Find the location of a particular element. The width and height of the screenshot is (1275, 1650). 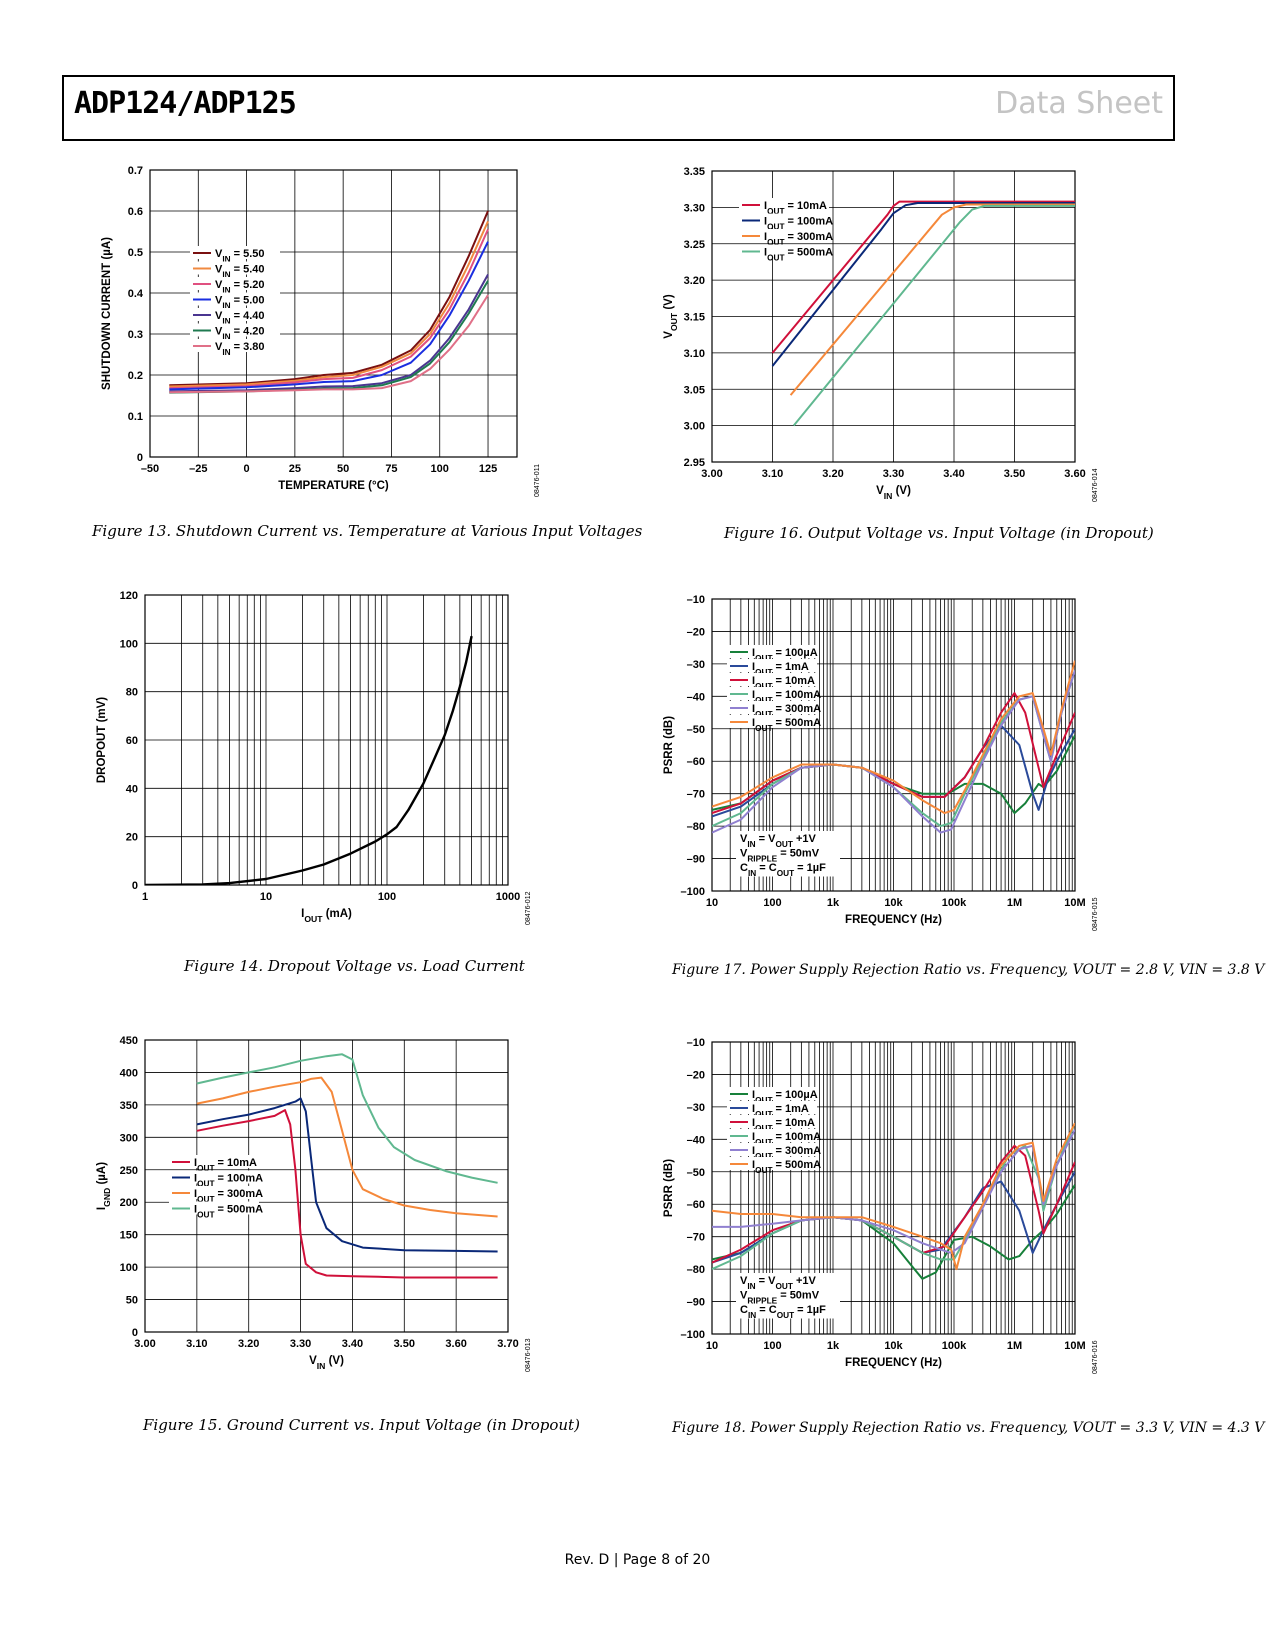

legend-entry: IOUT = 100mA is located at coordinates (786, 697).